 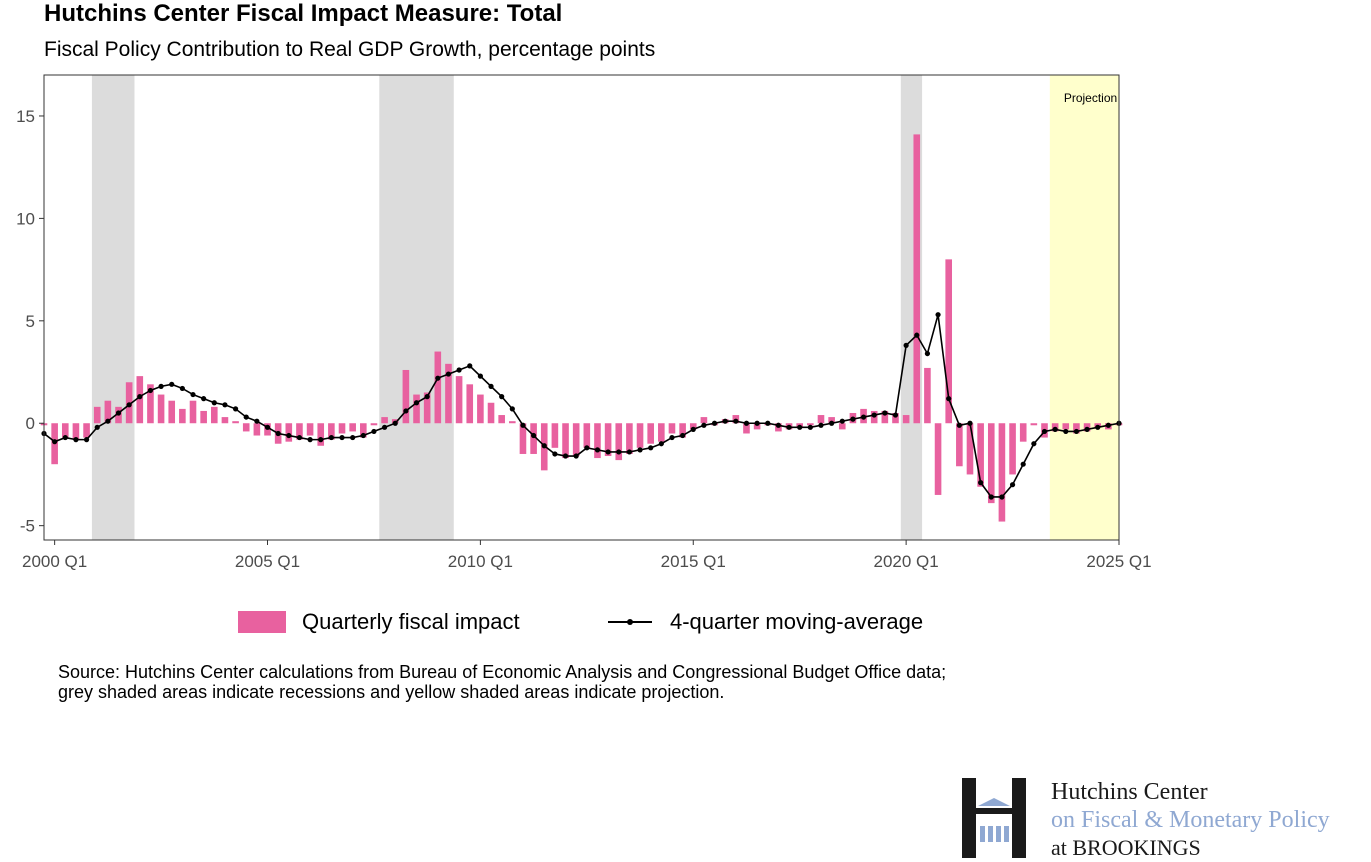 I want to click on bar-2009-Q1, so click(x=438, y=387).